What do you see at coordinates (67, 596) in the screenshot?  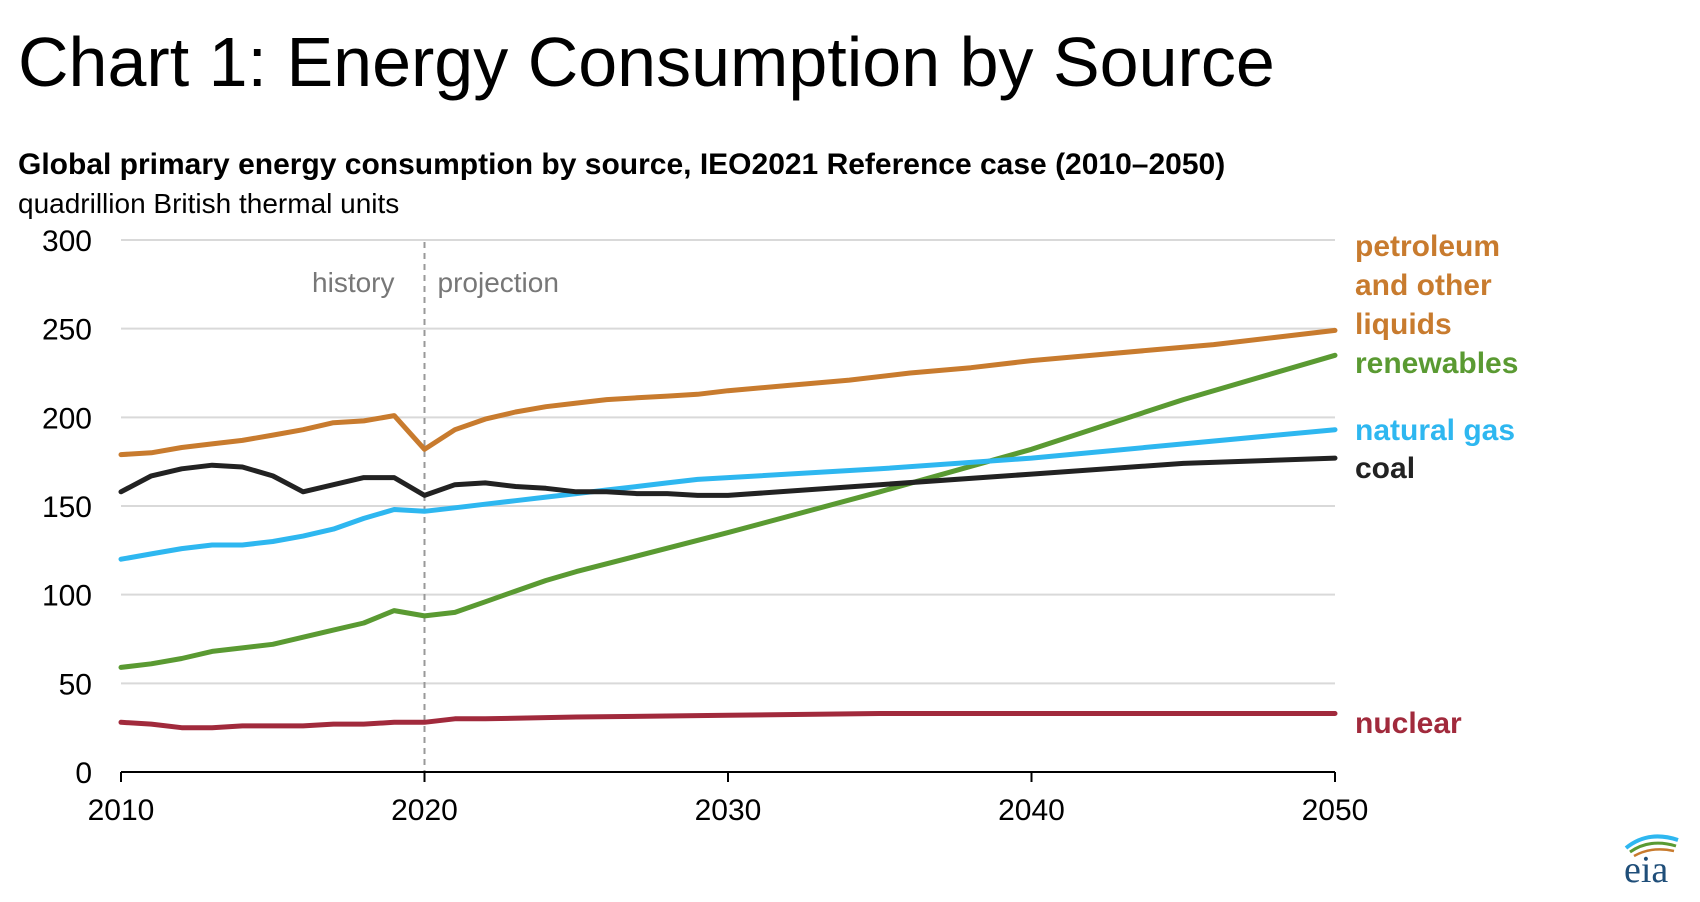 I see `y-tick-label-100: 100` at bounding box center [67, 596].